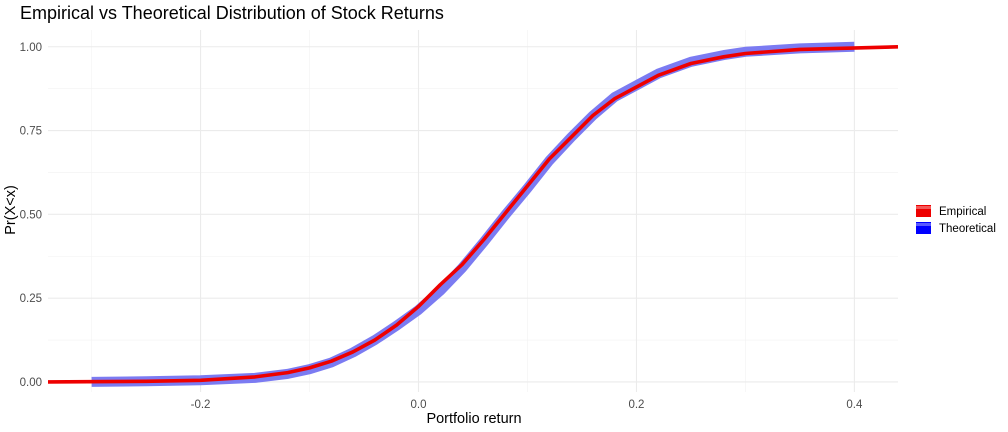 The height and width of the screenshot is (432, 1008). What do you see at coordinates (473, 419) in the screenshot?
I see `x-axis-title: Portfolio return` at bounding box center [473, 419].